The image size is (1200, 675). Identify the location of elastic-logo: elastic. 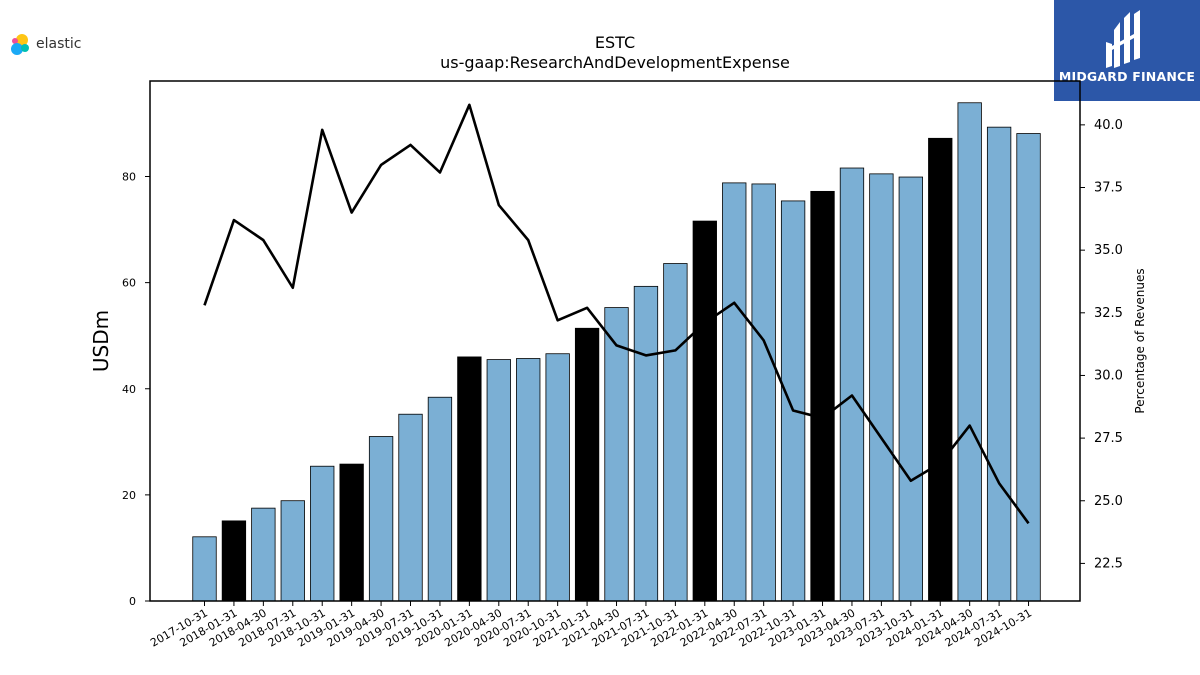
(44, 44).